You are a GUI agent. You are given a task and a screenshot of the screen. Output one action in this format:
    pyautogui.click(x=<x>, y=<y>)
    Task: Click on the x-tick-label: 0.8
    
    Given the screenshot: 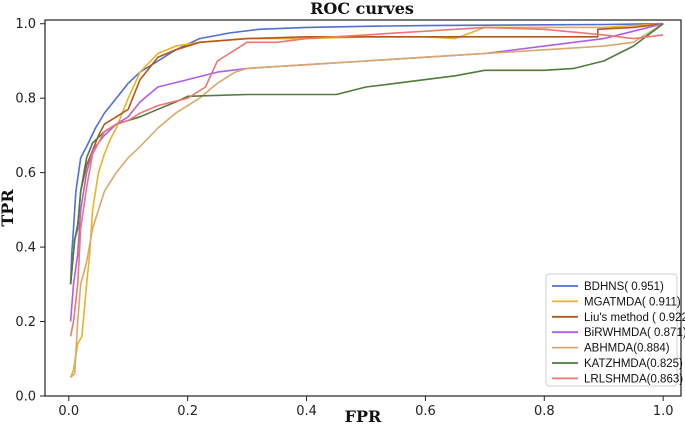 What is the action you would take?
    pyautogui.click(x=544, y=411)
    